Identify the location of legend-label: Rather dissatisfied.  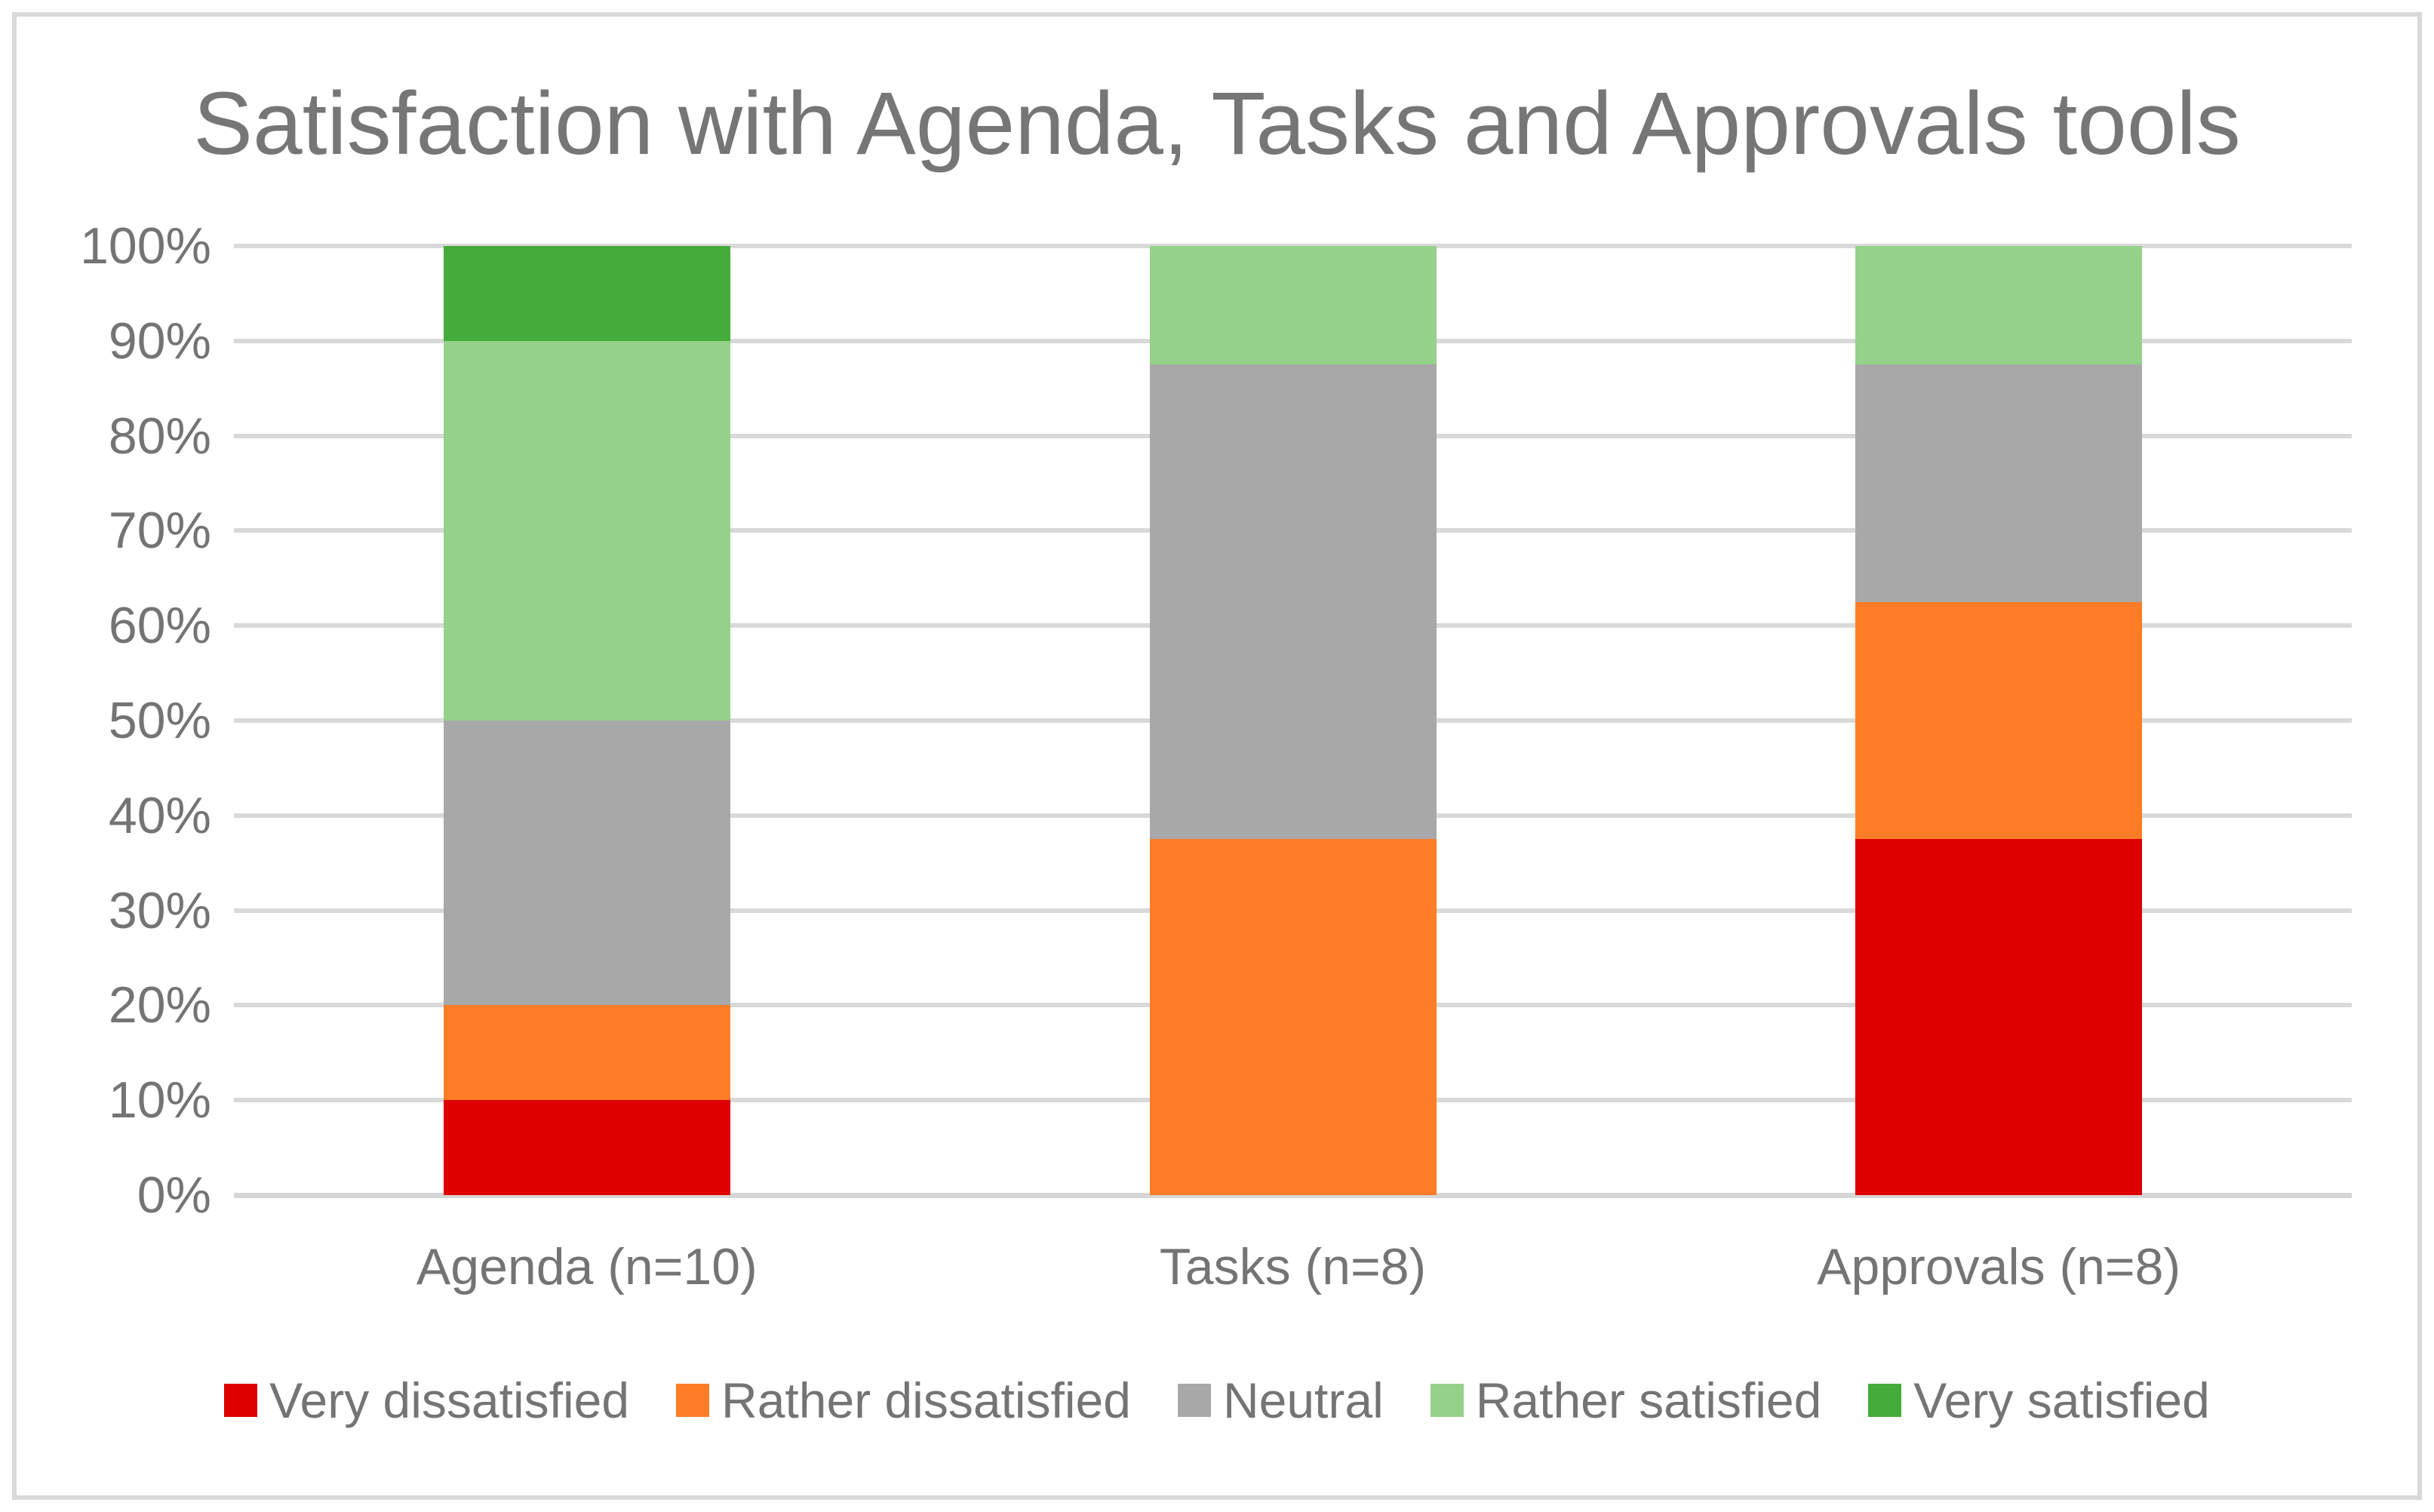
(926, 1400).